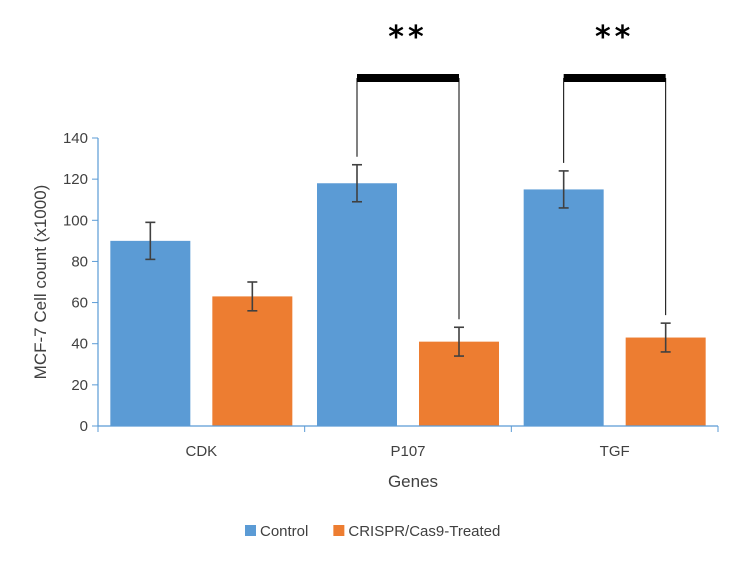 This screenshot has height=566, width=750. I want to click on x-axis-ticks: CDK P107 TGF, so click(408, 443).